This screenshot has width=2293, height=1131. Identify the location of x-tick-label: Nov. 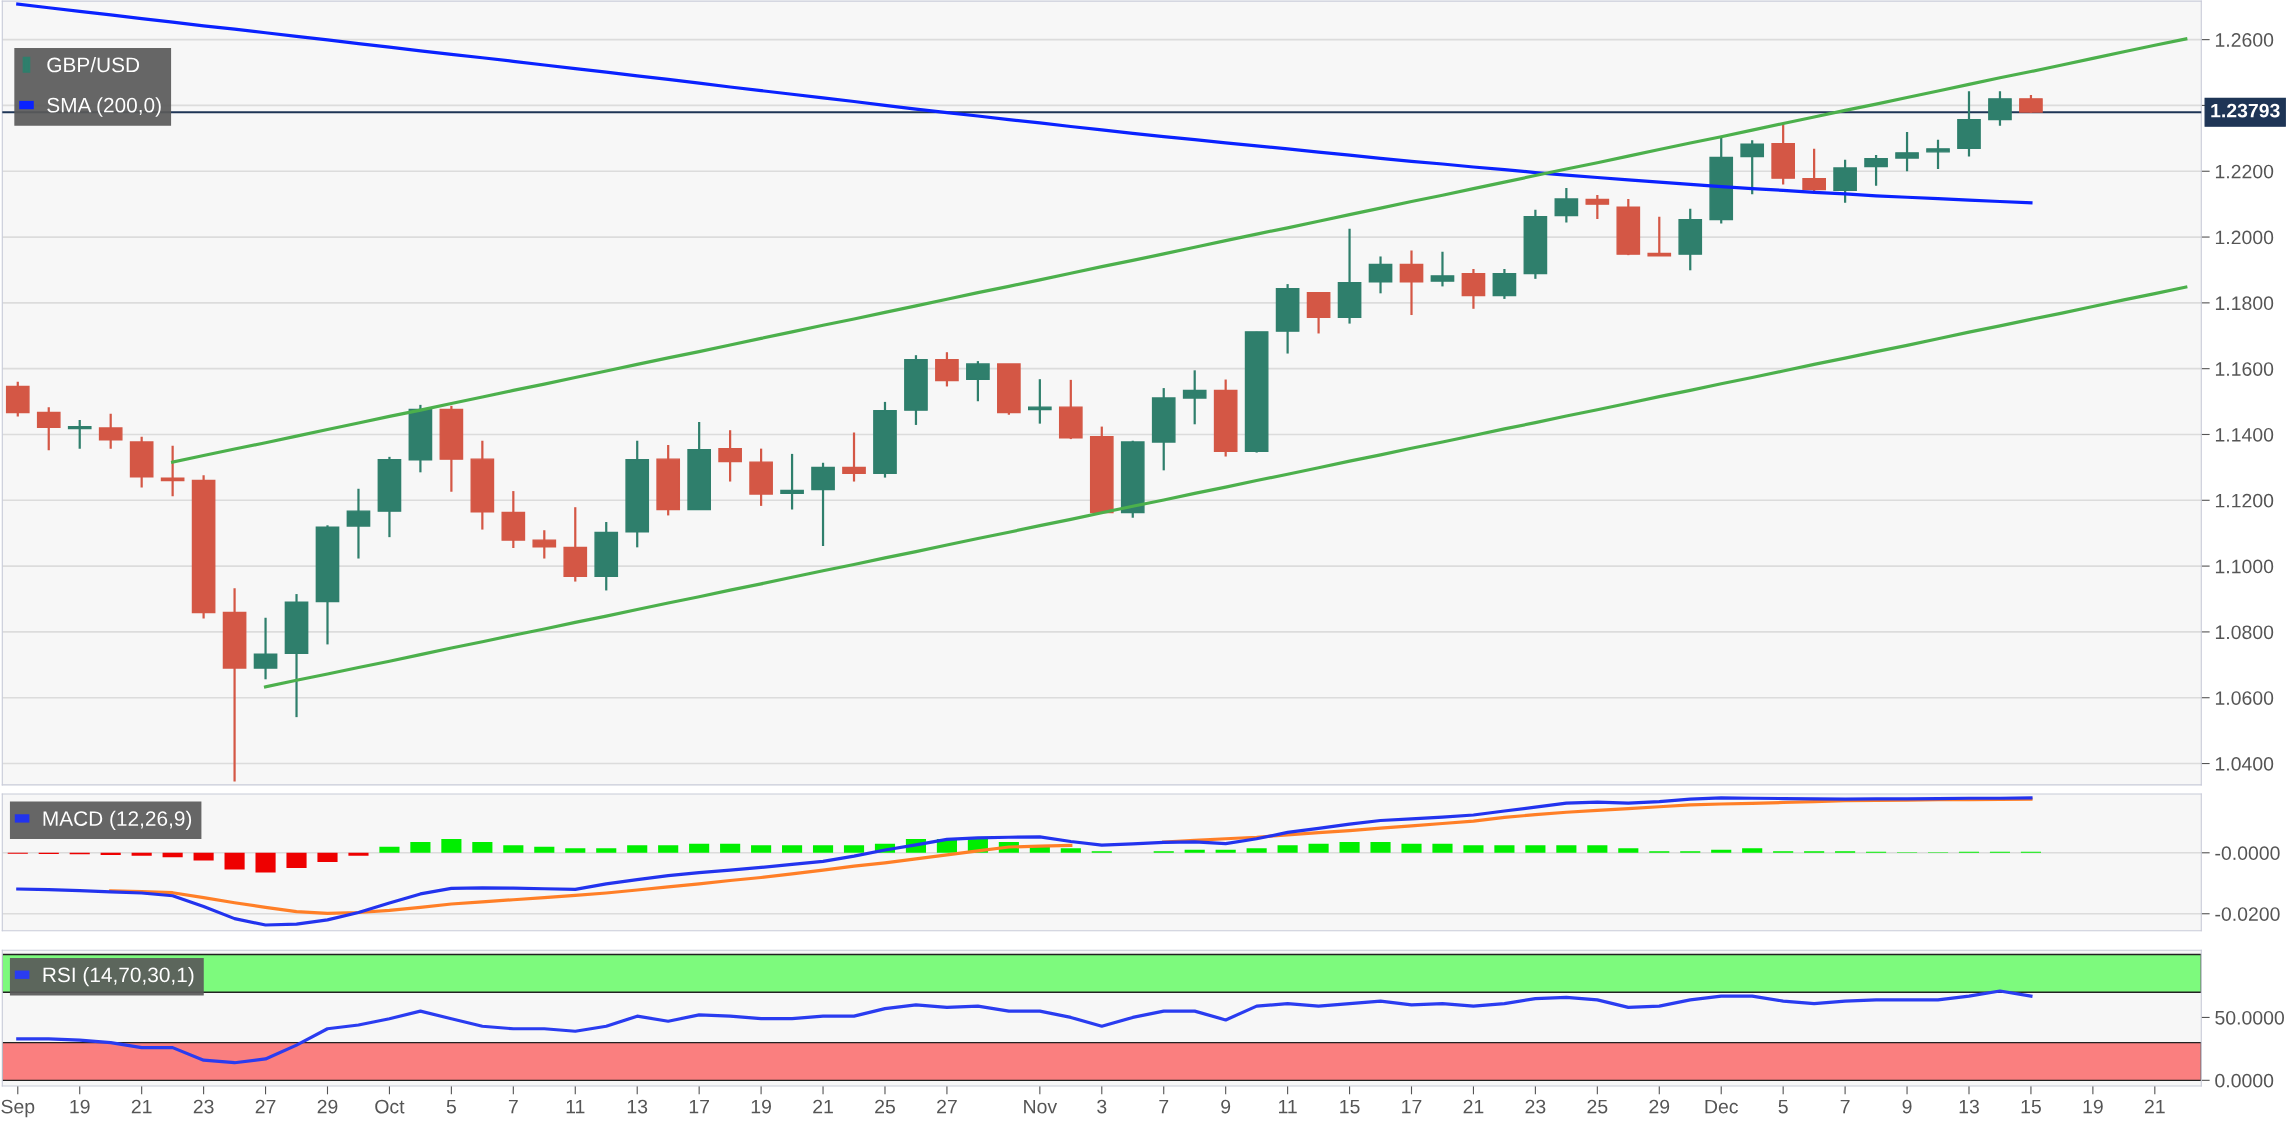
(1041, 1106).